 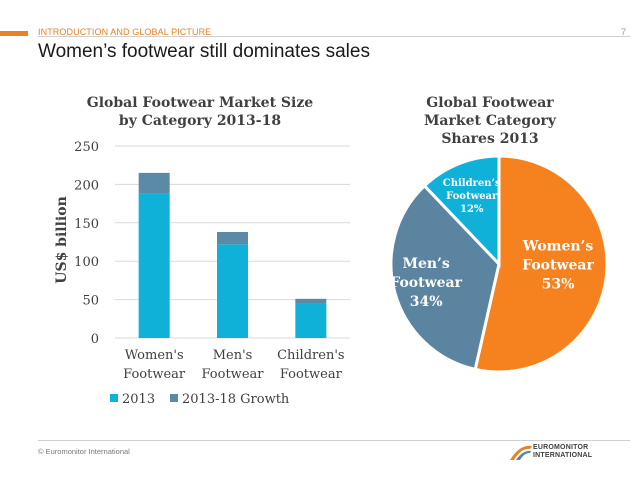 What do you see at coordinates (561, 447) in the screenshot?
I see `logo-line-1: EUROMONITOR` at bounding box center [561, 447].